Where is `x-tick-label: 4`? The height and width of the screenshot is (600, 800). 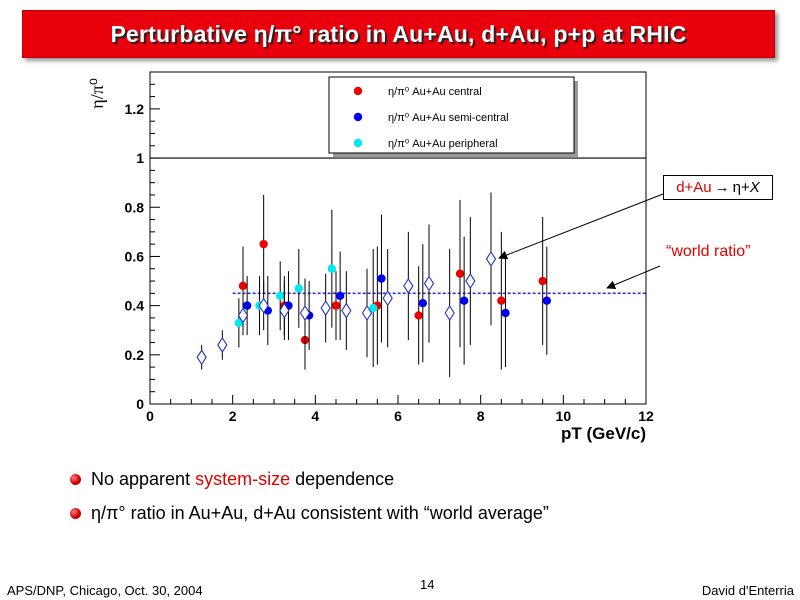 x-tick-label: 4 is located at coordinates (315, 416).